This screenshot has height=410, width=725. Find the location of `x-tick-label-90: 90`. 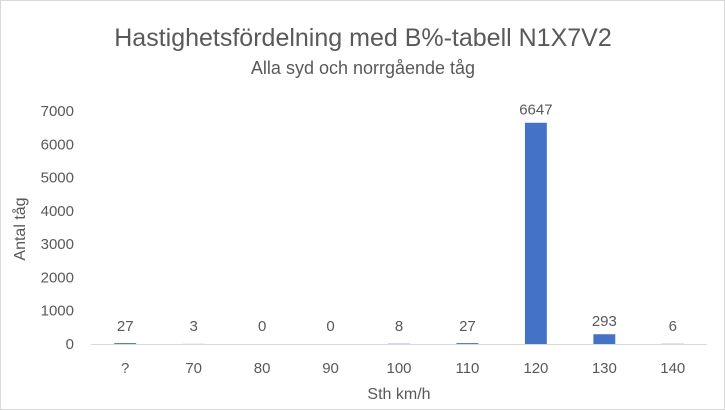

x-tick-label-90: 90 is located at coordinates (330, 368).